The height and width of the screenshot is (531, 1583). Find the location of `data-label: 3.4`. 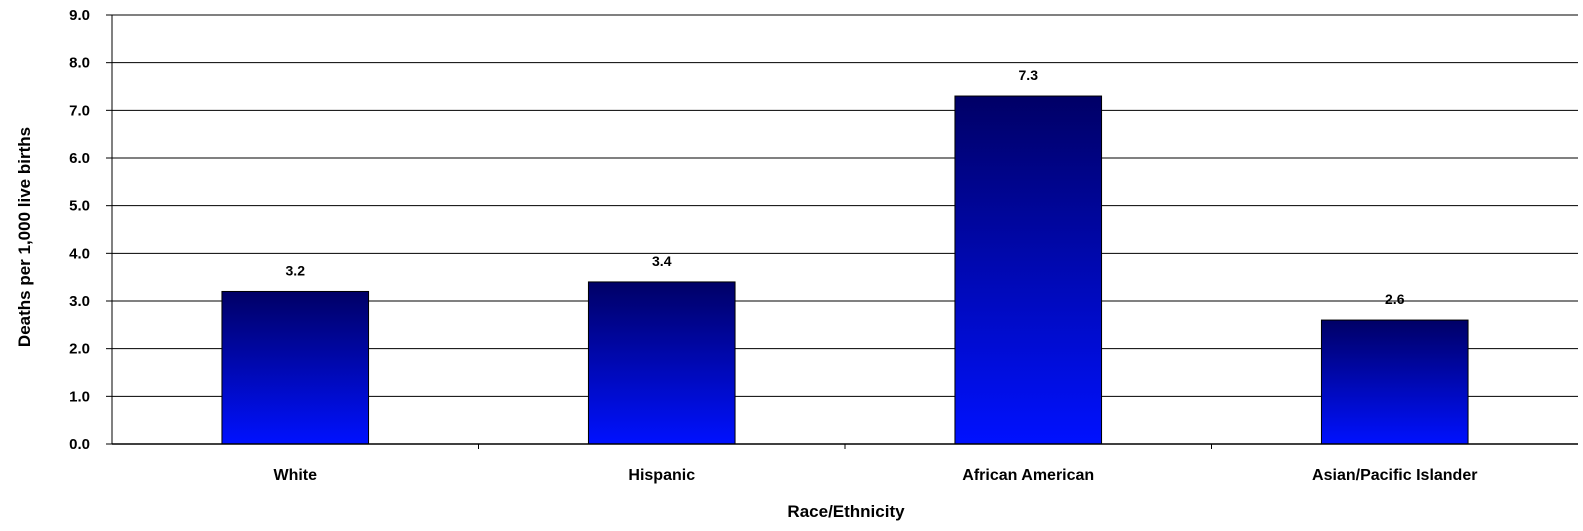

data-label: 3.4 is located at coordinates (662, 261).